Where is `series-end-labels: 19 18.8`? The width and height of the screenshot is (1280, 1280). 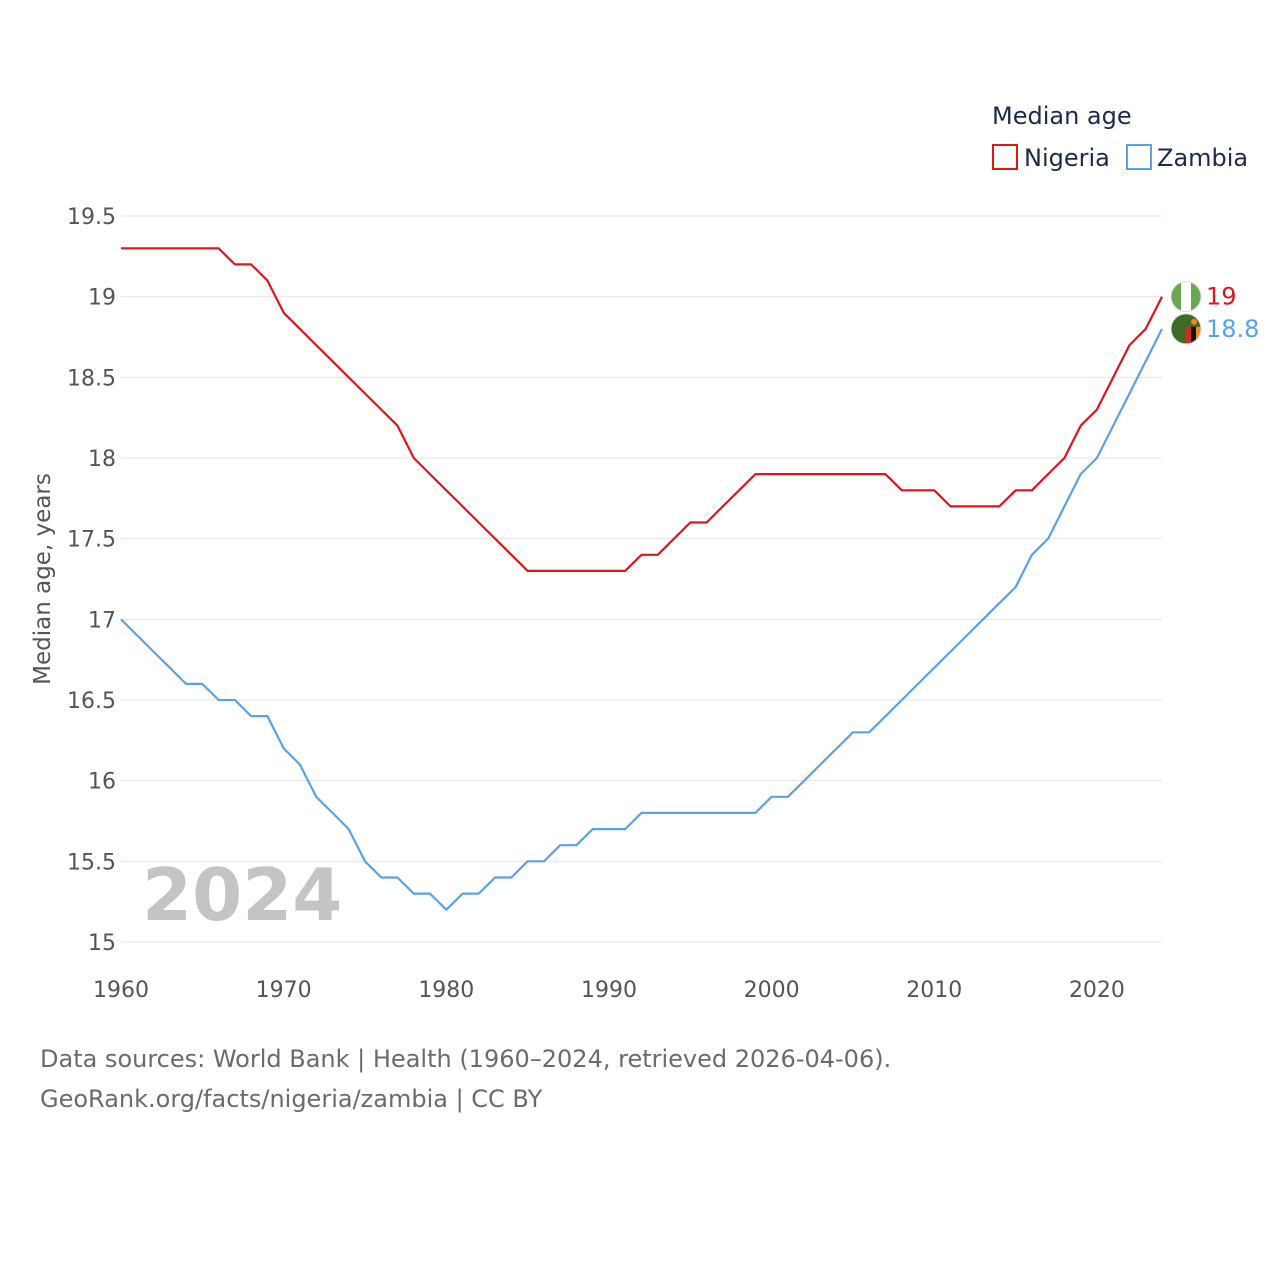 series-end-labels: 19 18.8 is located at coordinates (1214, 313).